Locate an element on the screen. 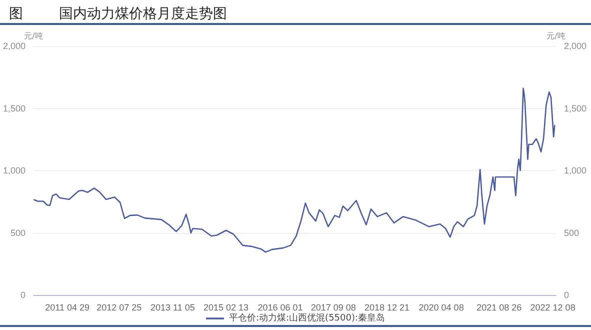 The image size is (591, 330). x-tick-label: 2012 07 25 is located at coordinates (119, 307).